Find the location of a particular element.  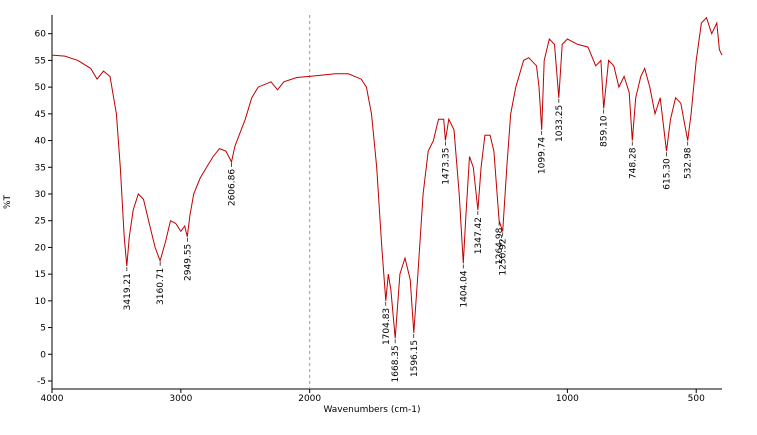

peak-label: 1033.25 is located at coordinates (560, 123).